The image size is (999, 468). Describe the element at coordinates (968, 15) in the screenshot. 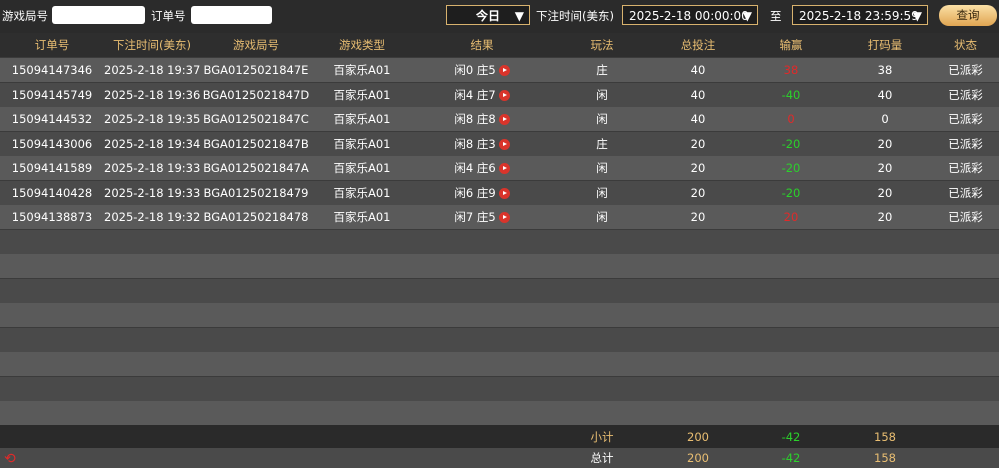

I see `search-button: 查询` at that location.